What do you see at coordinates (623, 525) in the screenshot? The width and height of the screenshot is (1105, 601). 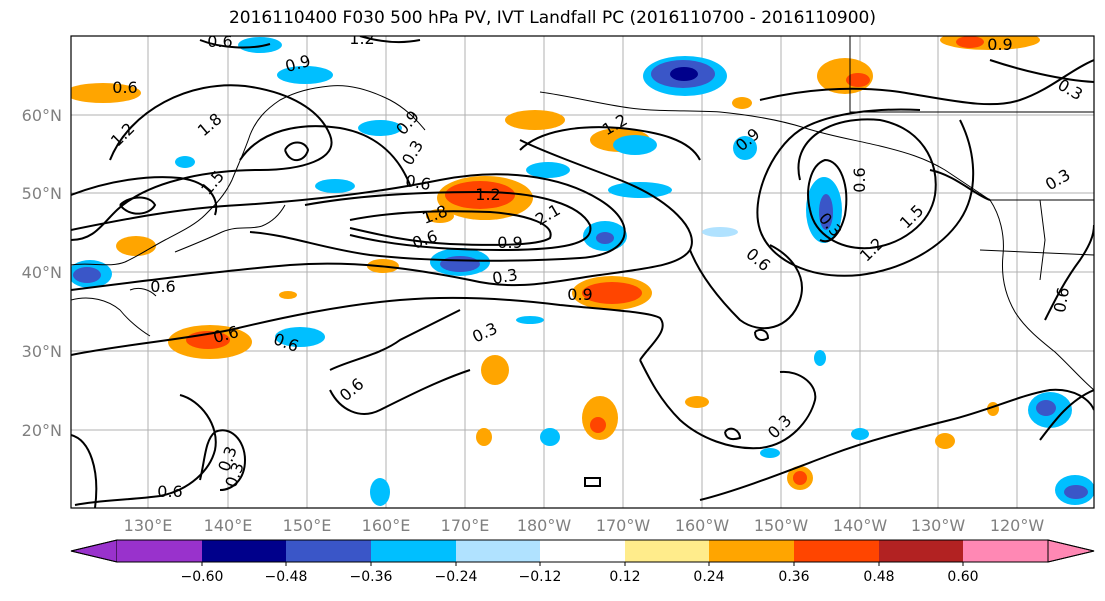 I see `longitude-label: 170°W` at bounding box center [623, 525].